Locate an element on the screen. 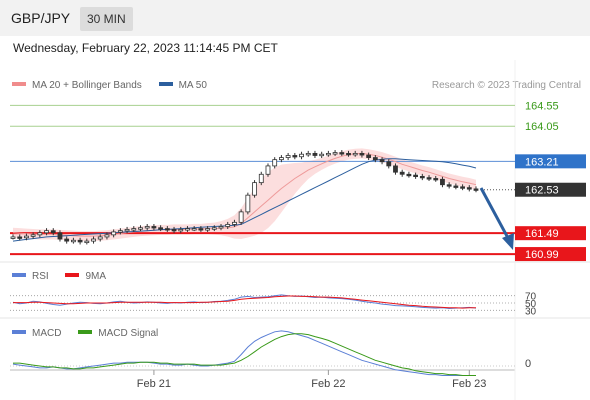  legend-rsi-label: RSI is located at coordinates (40, 276).